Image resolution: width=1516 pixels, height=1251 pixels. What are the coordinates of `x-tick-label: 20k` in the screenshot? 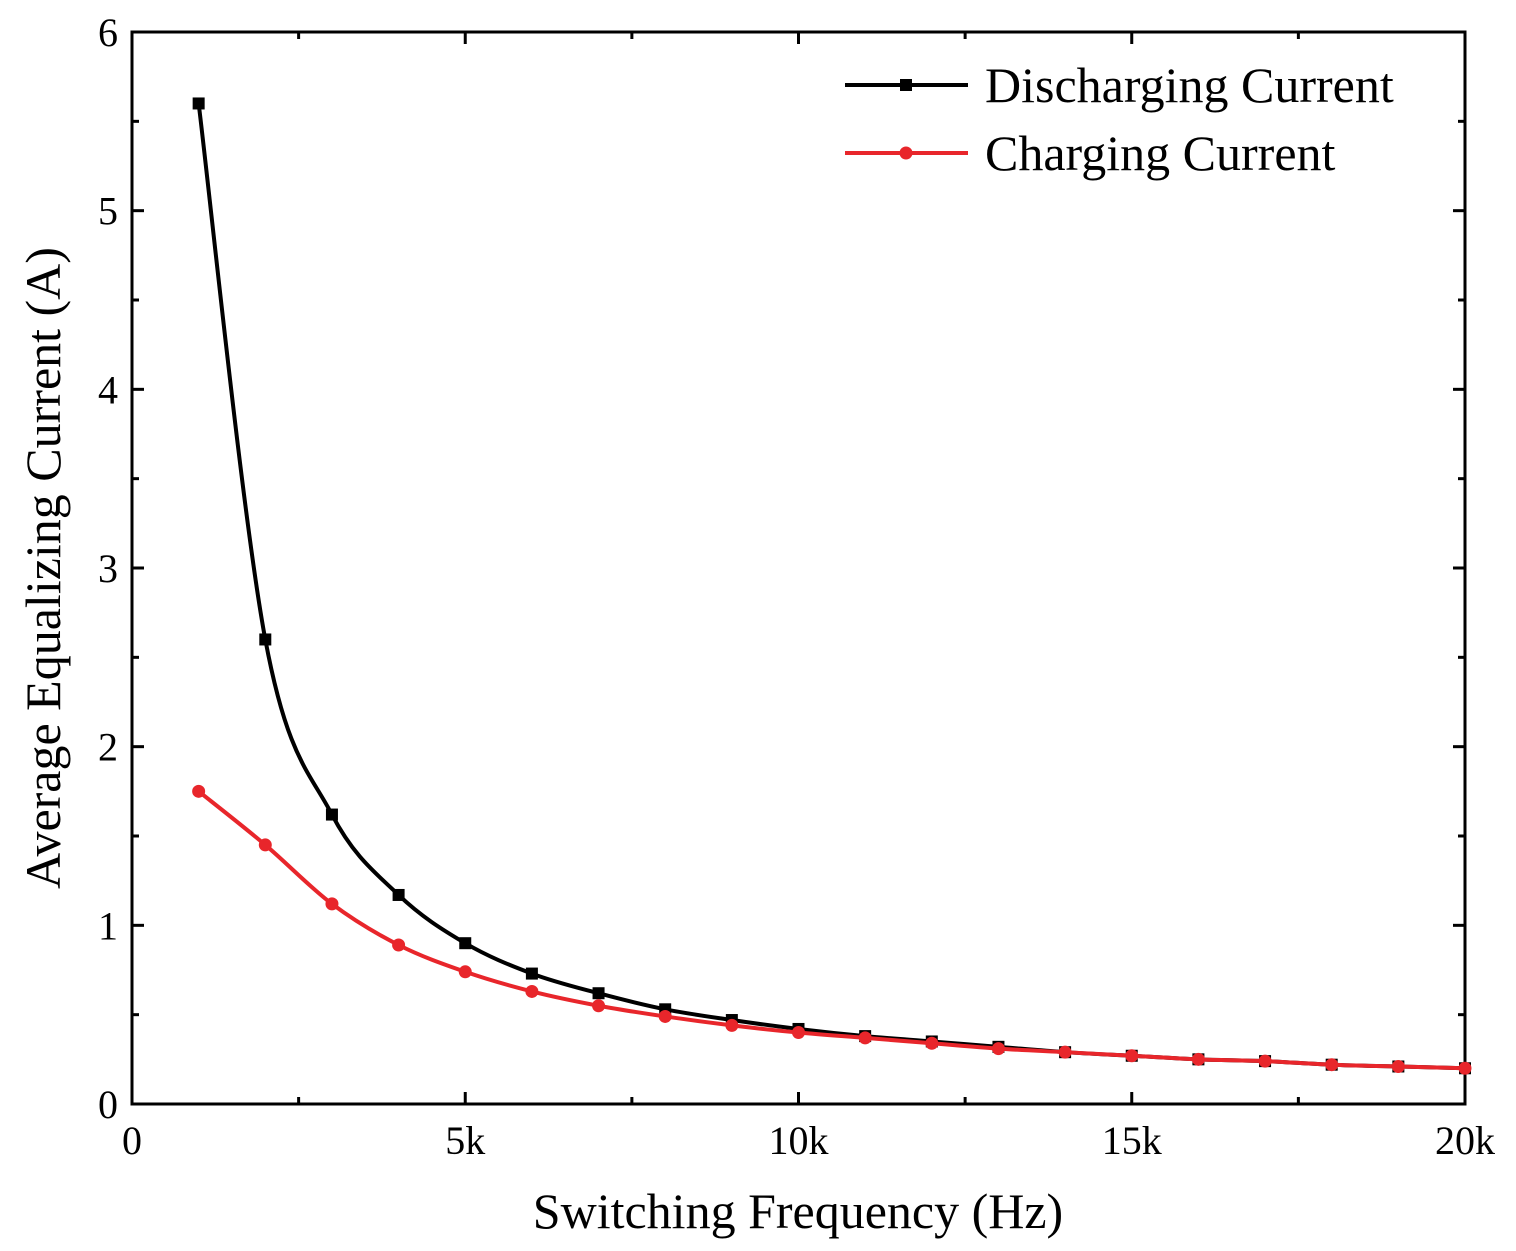 It's located at (1465, 1140).